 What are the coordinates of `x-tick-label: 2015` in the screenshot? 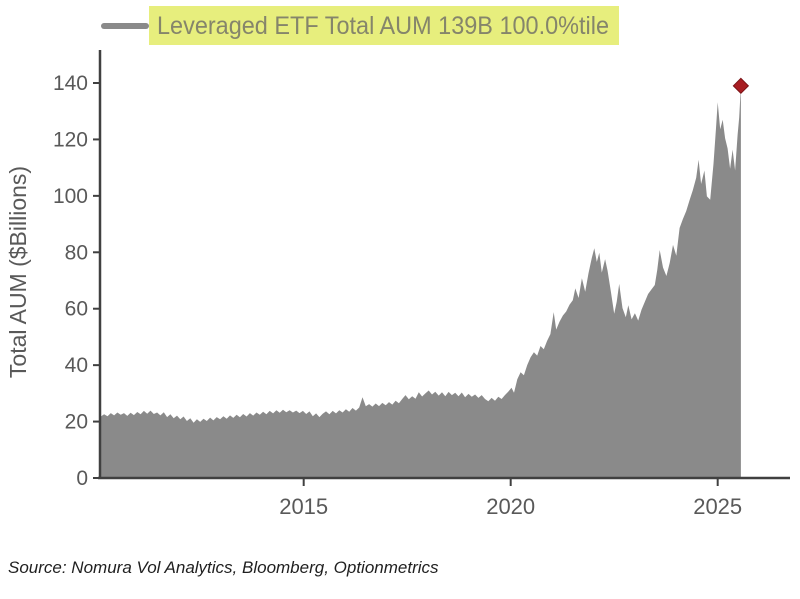 It's located at (303, 506).